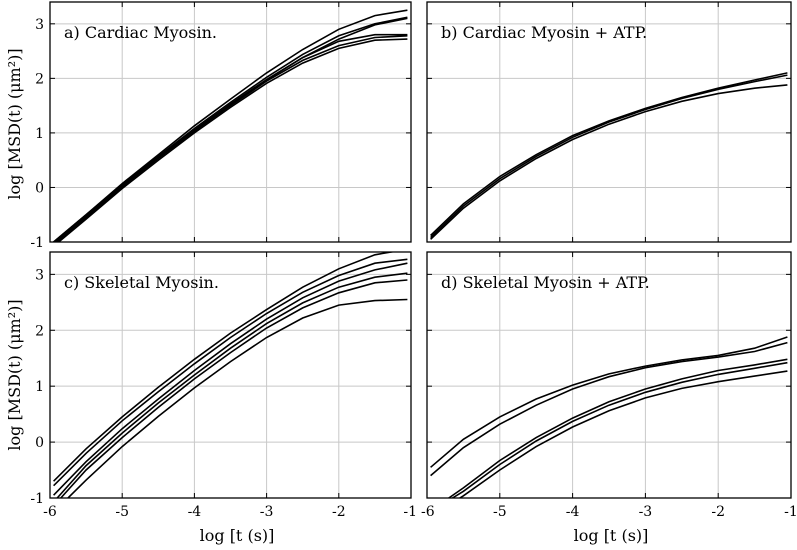 This screenshot has height=550, width=797. I want to click on ylabel-top: log [MSD(t) (μm²)], so click(14, 123).